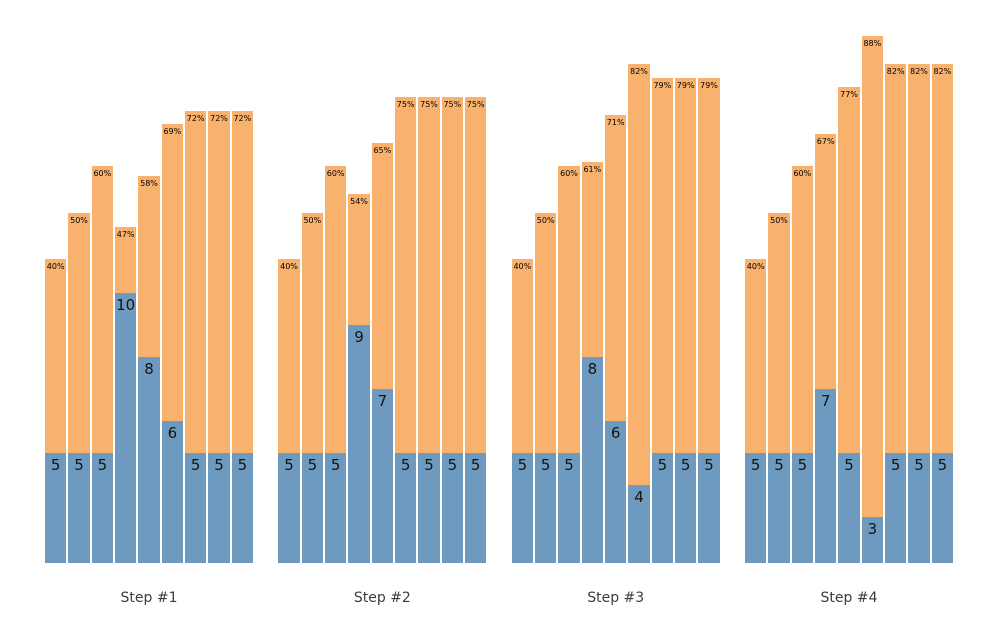 Image resolution: width=1000 pixels, height=618 pixels. What do you see at coordinates (149, 598) in the screenshot?
I see `step-label: Step #1` at bounding box center [149, 598].